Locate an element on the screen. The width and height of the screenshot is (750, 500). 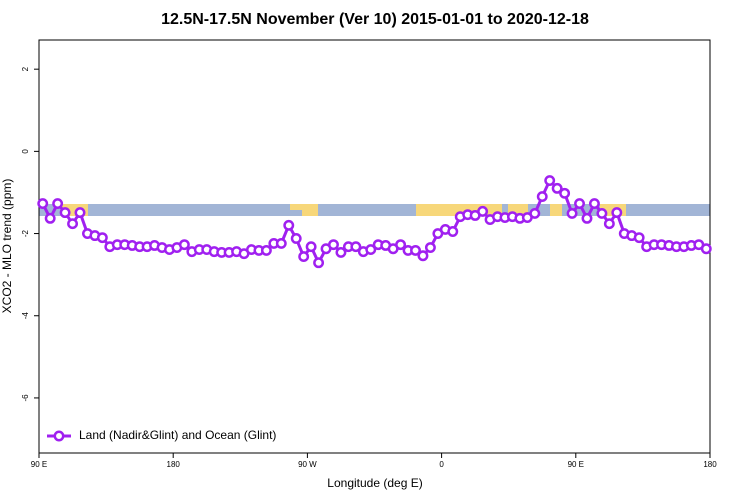
y-tick-label: -6 is located at coordinates (25, 398).